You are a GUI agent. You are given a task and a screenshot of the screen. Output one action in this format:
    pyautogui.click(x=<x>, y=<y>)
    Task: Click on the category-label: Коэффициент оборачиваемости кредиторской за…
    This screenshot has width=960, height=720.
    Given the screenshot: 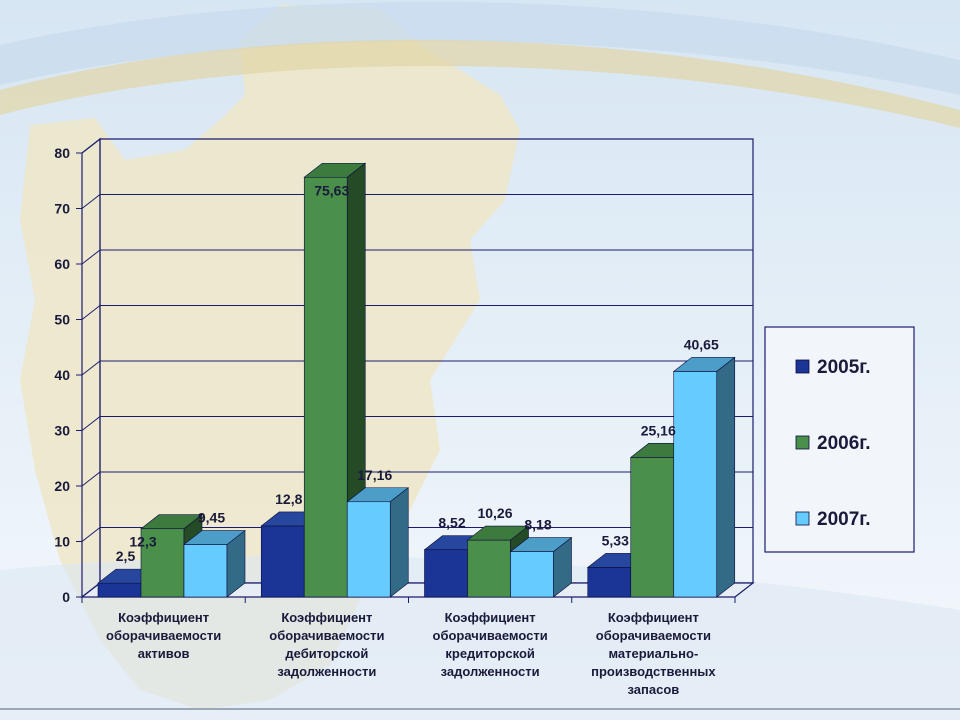 What is the action you would take?
    pyautogui.click(x=490, y=644)
    